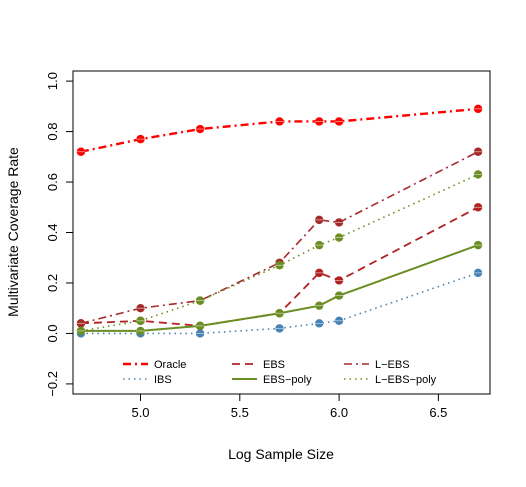  What do you see at coordinates (52, 384) in the screenshot?
I see `y-tick-label: −0.2` at bounding box center [52, 384].